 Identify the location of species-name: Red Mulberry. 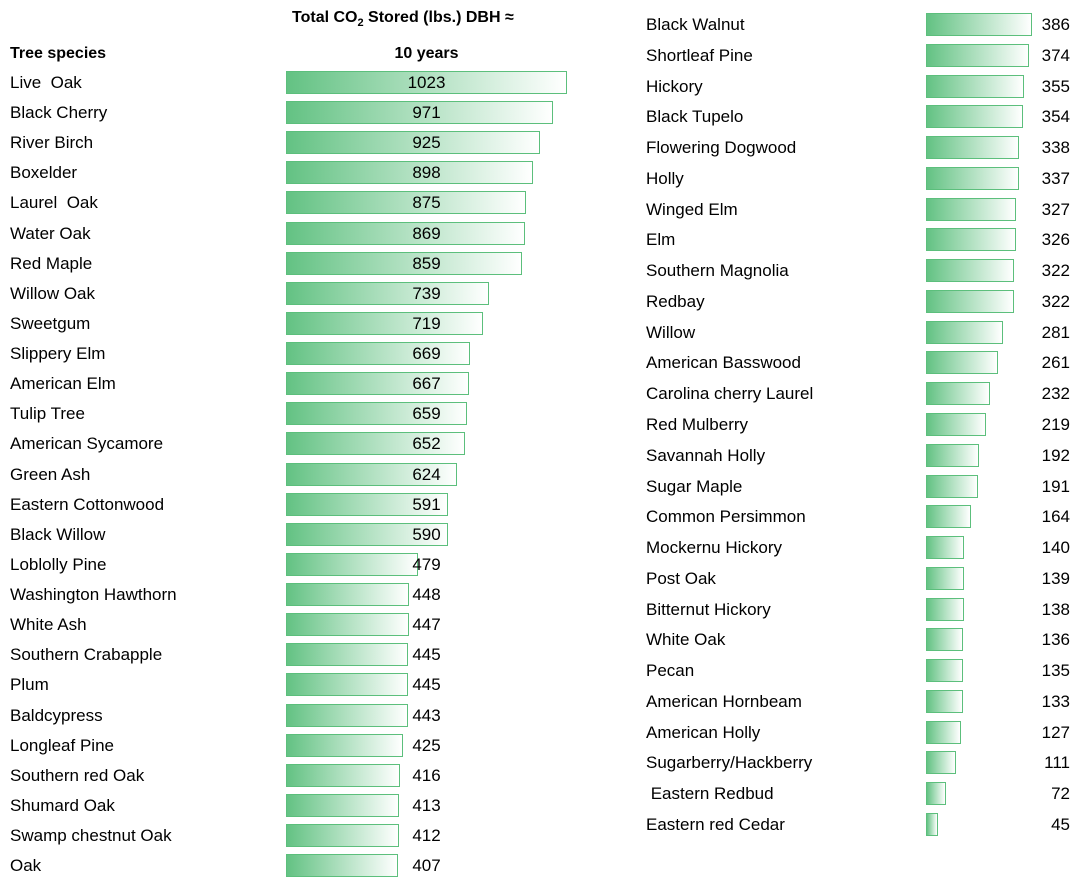
(697, 424).